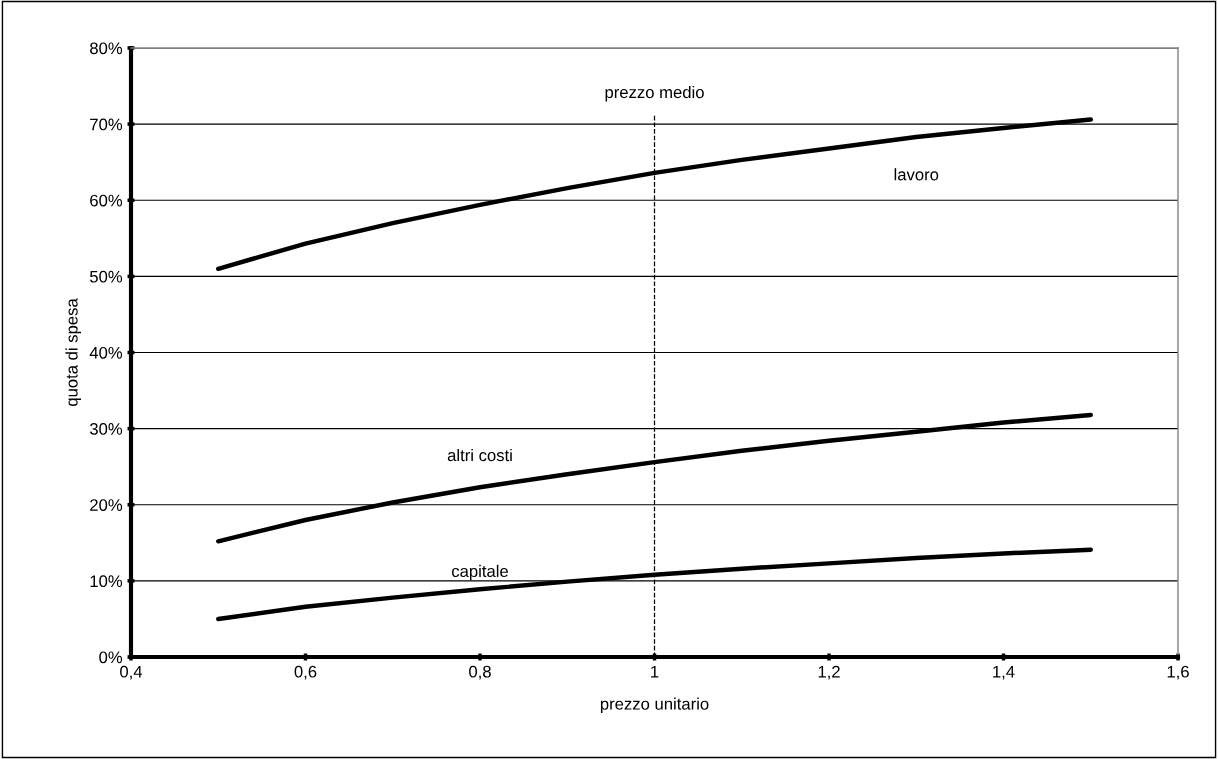 The image size is (1218, 759). Describe the element at coordinates (106, 200) in the screenshot. I see `y-tick-label: 60%` at that location.